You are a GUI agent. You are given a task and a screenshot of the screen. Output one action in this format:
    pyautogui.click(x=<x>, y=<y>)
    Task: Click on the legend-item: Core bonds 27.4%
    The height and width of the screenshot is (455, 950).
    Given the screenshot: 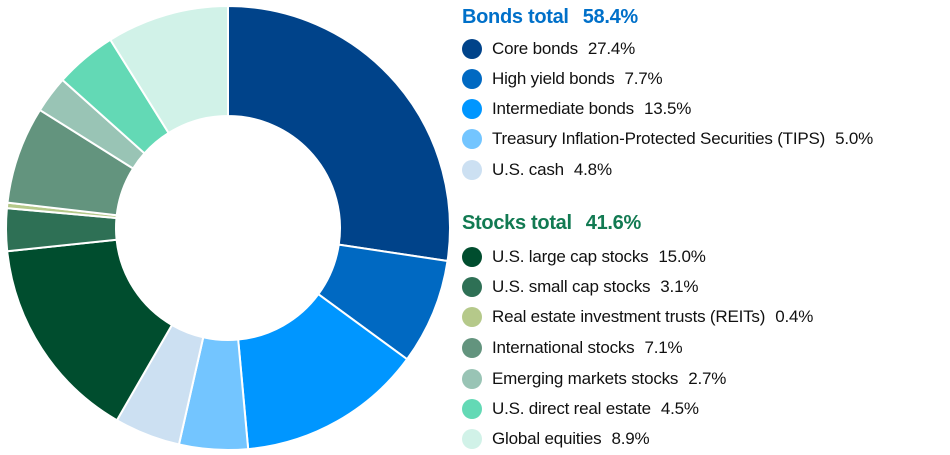 What is the action you would take?
    pyautogui.click(x=548, y=49)
    